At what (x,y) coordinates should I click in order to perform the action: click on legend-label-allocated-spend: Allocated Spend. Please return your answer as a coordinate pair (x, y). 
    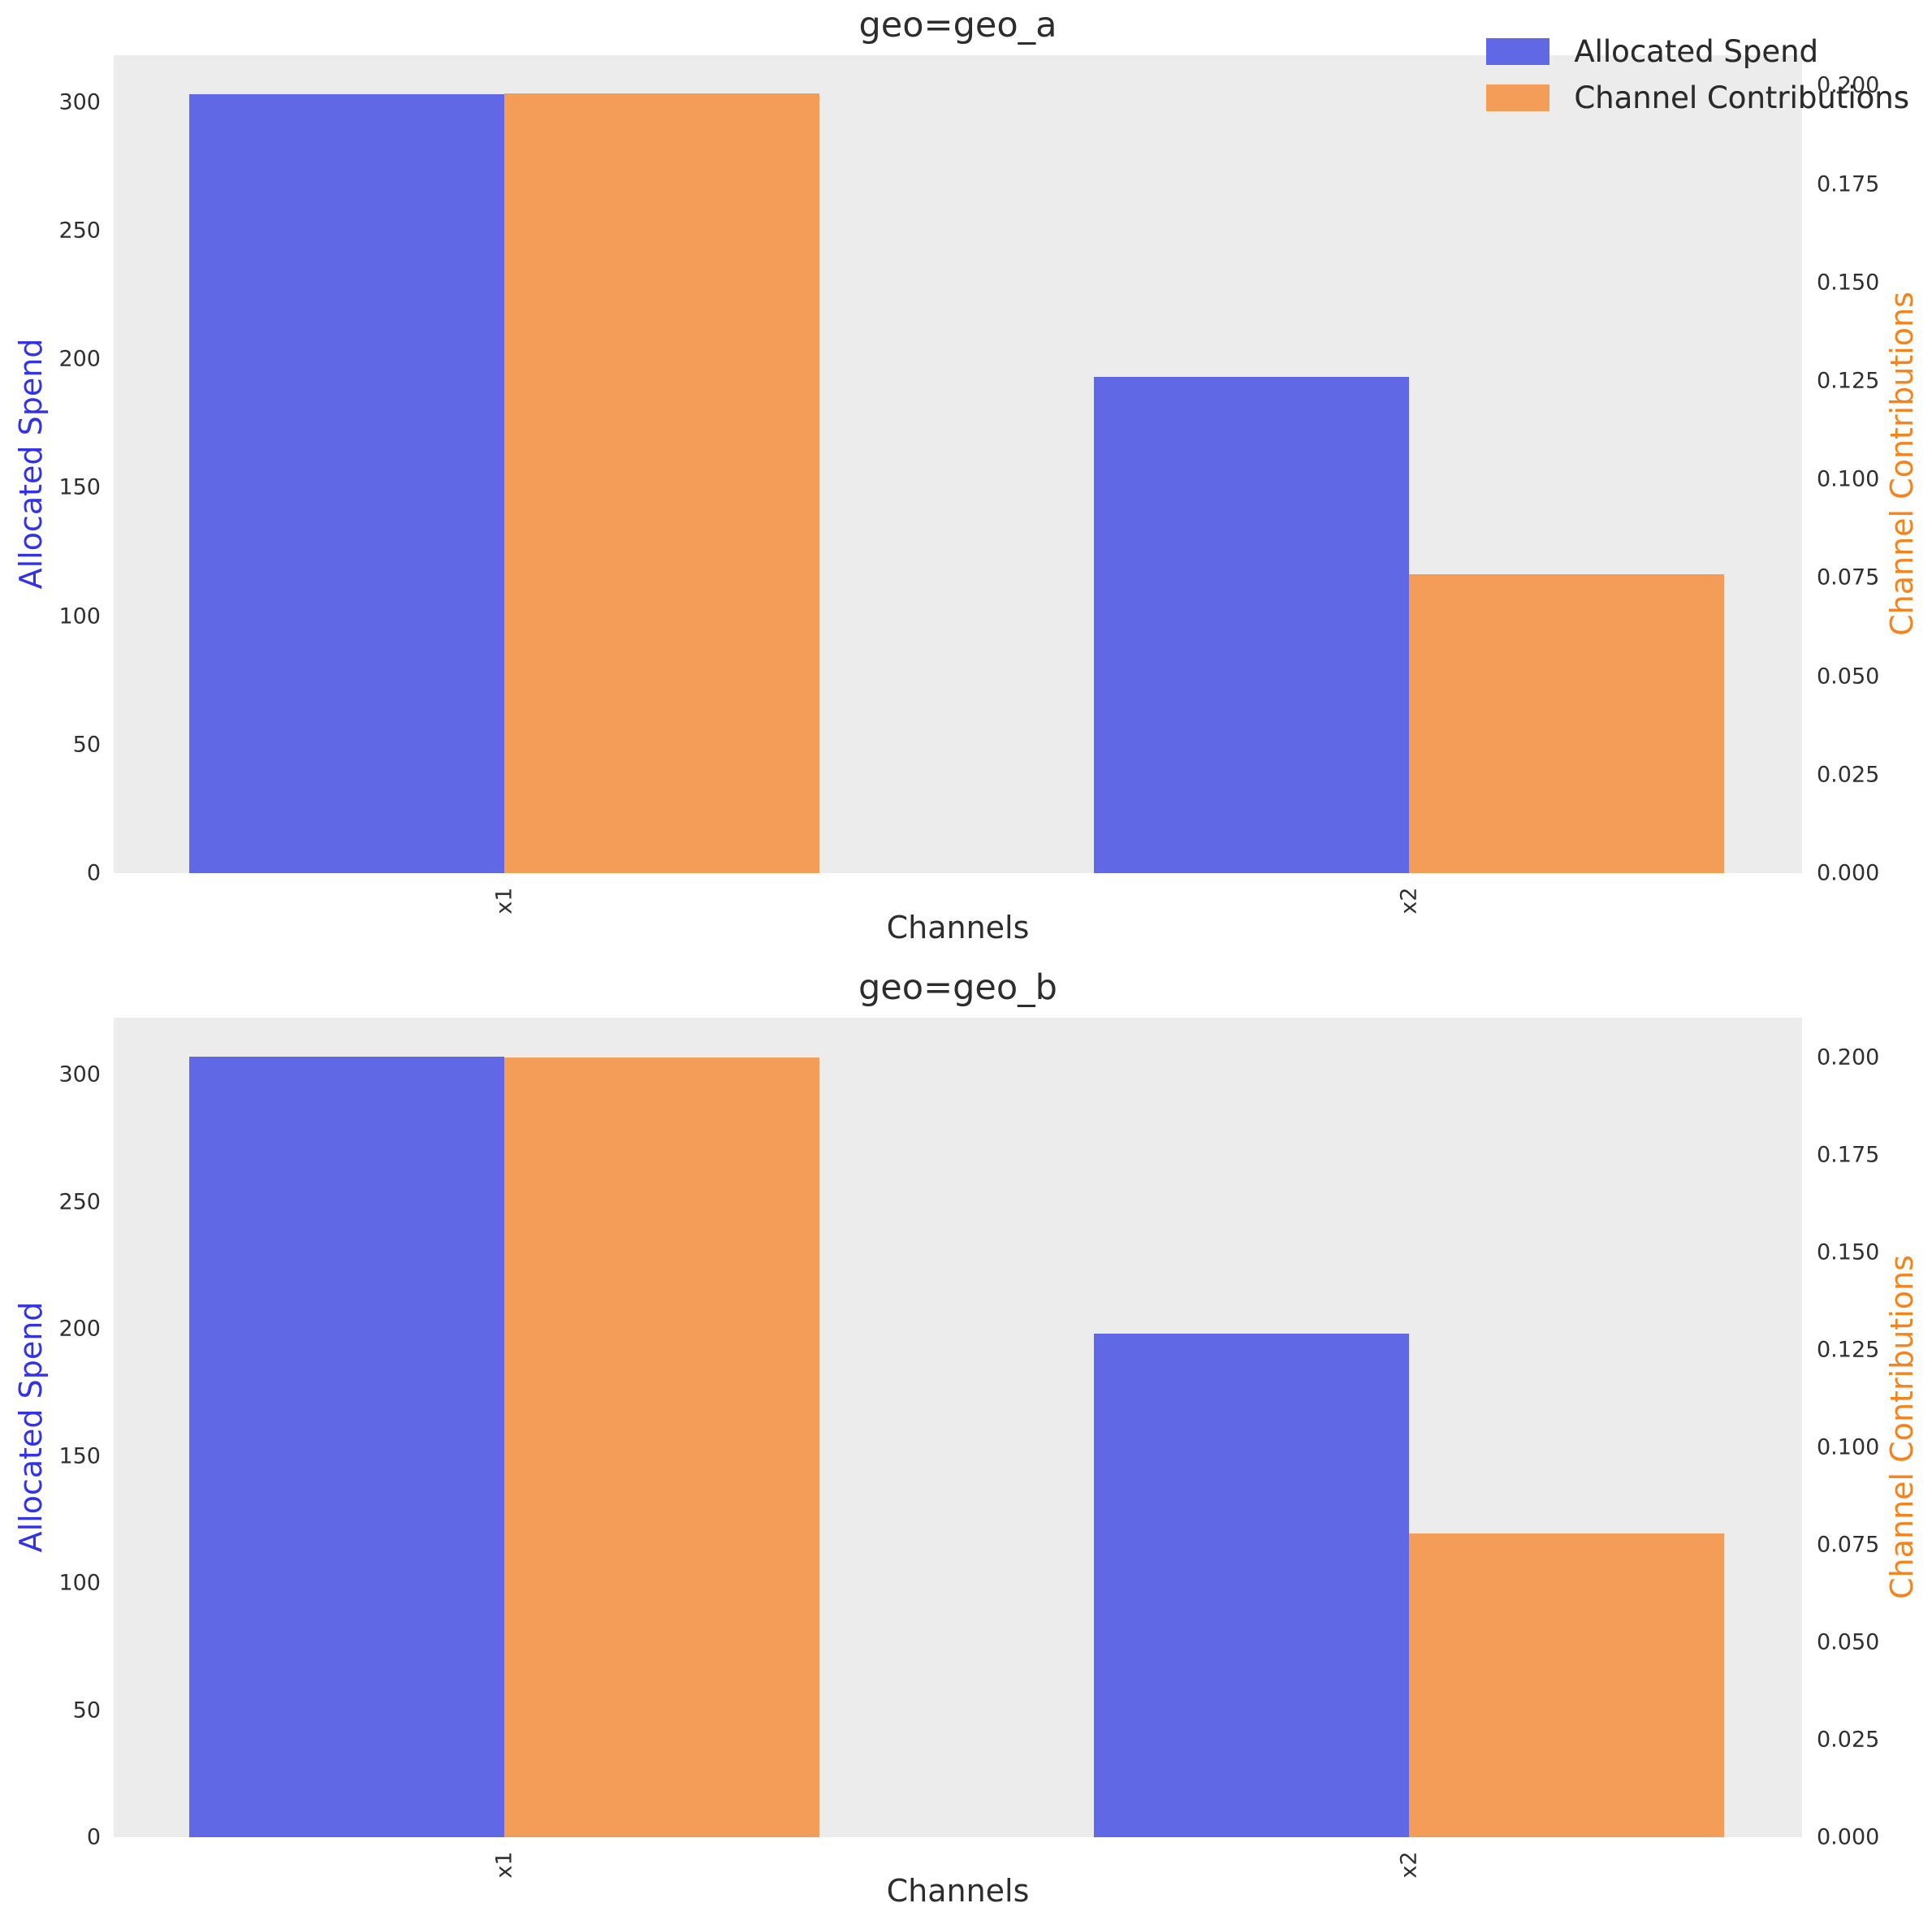
    Looking at the image, I should click on (1697, 51).